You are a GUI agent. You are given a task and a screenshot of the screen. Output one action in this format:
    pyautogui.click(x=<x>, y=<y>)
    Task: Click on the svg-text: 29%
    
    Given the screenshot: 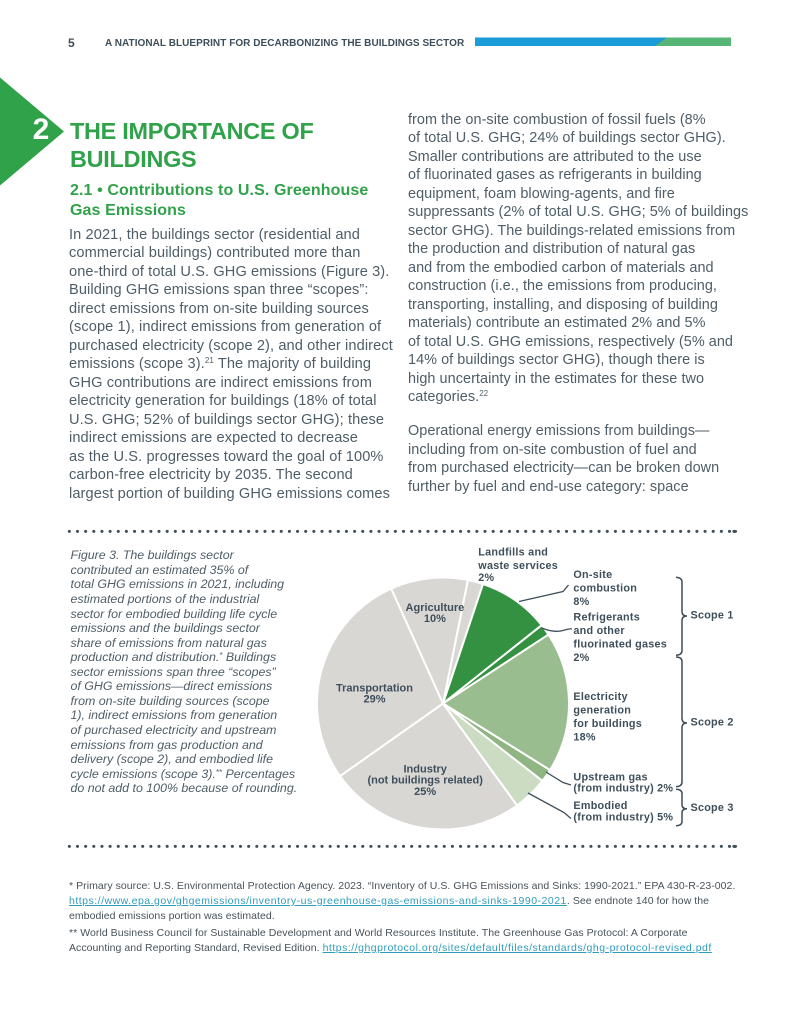 What is the action you would take?
    pyautogui.click(x=374, y=699)
    